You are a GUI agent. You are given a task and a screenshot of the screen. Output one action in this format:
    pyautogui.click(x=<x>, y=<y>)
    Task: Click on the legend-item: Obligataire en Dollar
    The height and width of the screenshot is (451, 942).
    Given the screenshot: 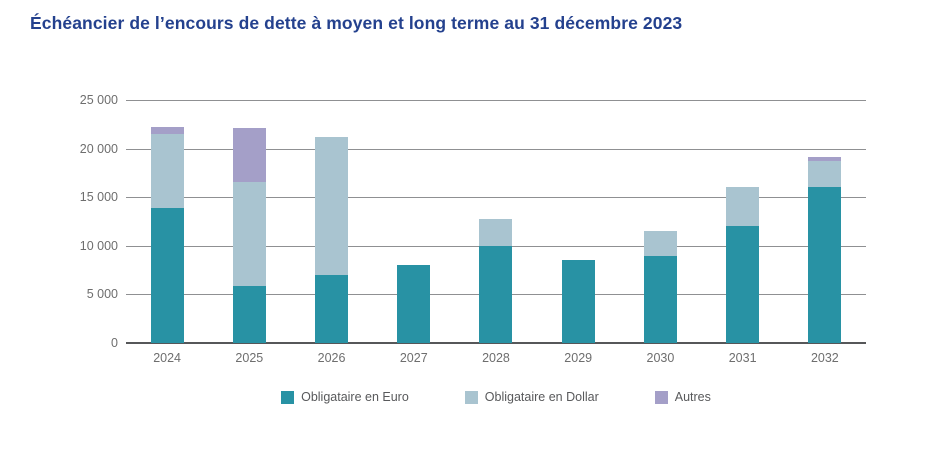 What is the action you would take?
    pyautogui.click(x=531, y=397)
    